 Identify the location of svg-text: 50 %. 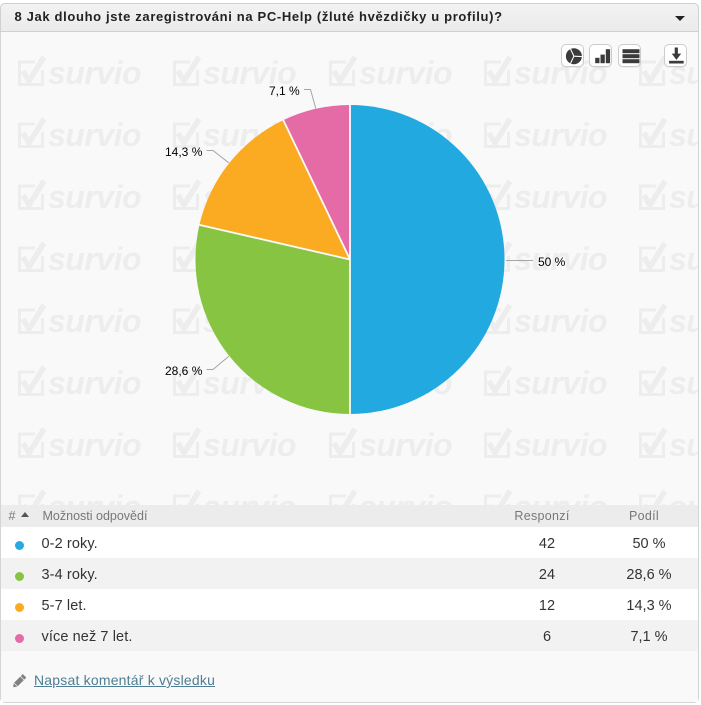
(552, 262).